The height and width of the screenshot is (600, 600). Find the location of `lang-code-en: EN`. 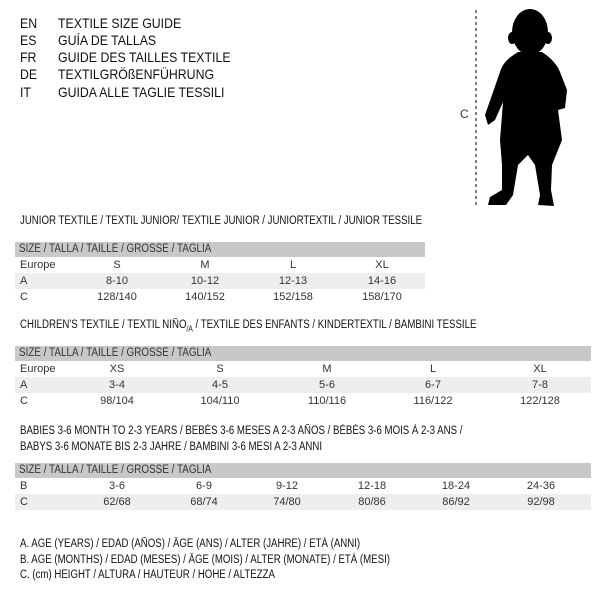

lang-code-en: EN is located at coordinates (29, 23).